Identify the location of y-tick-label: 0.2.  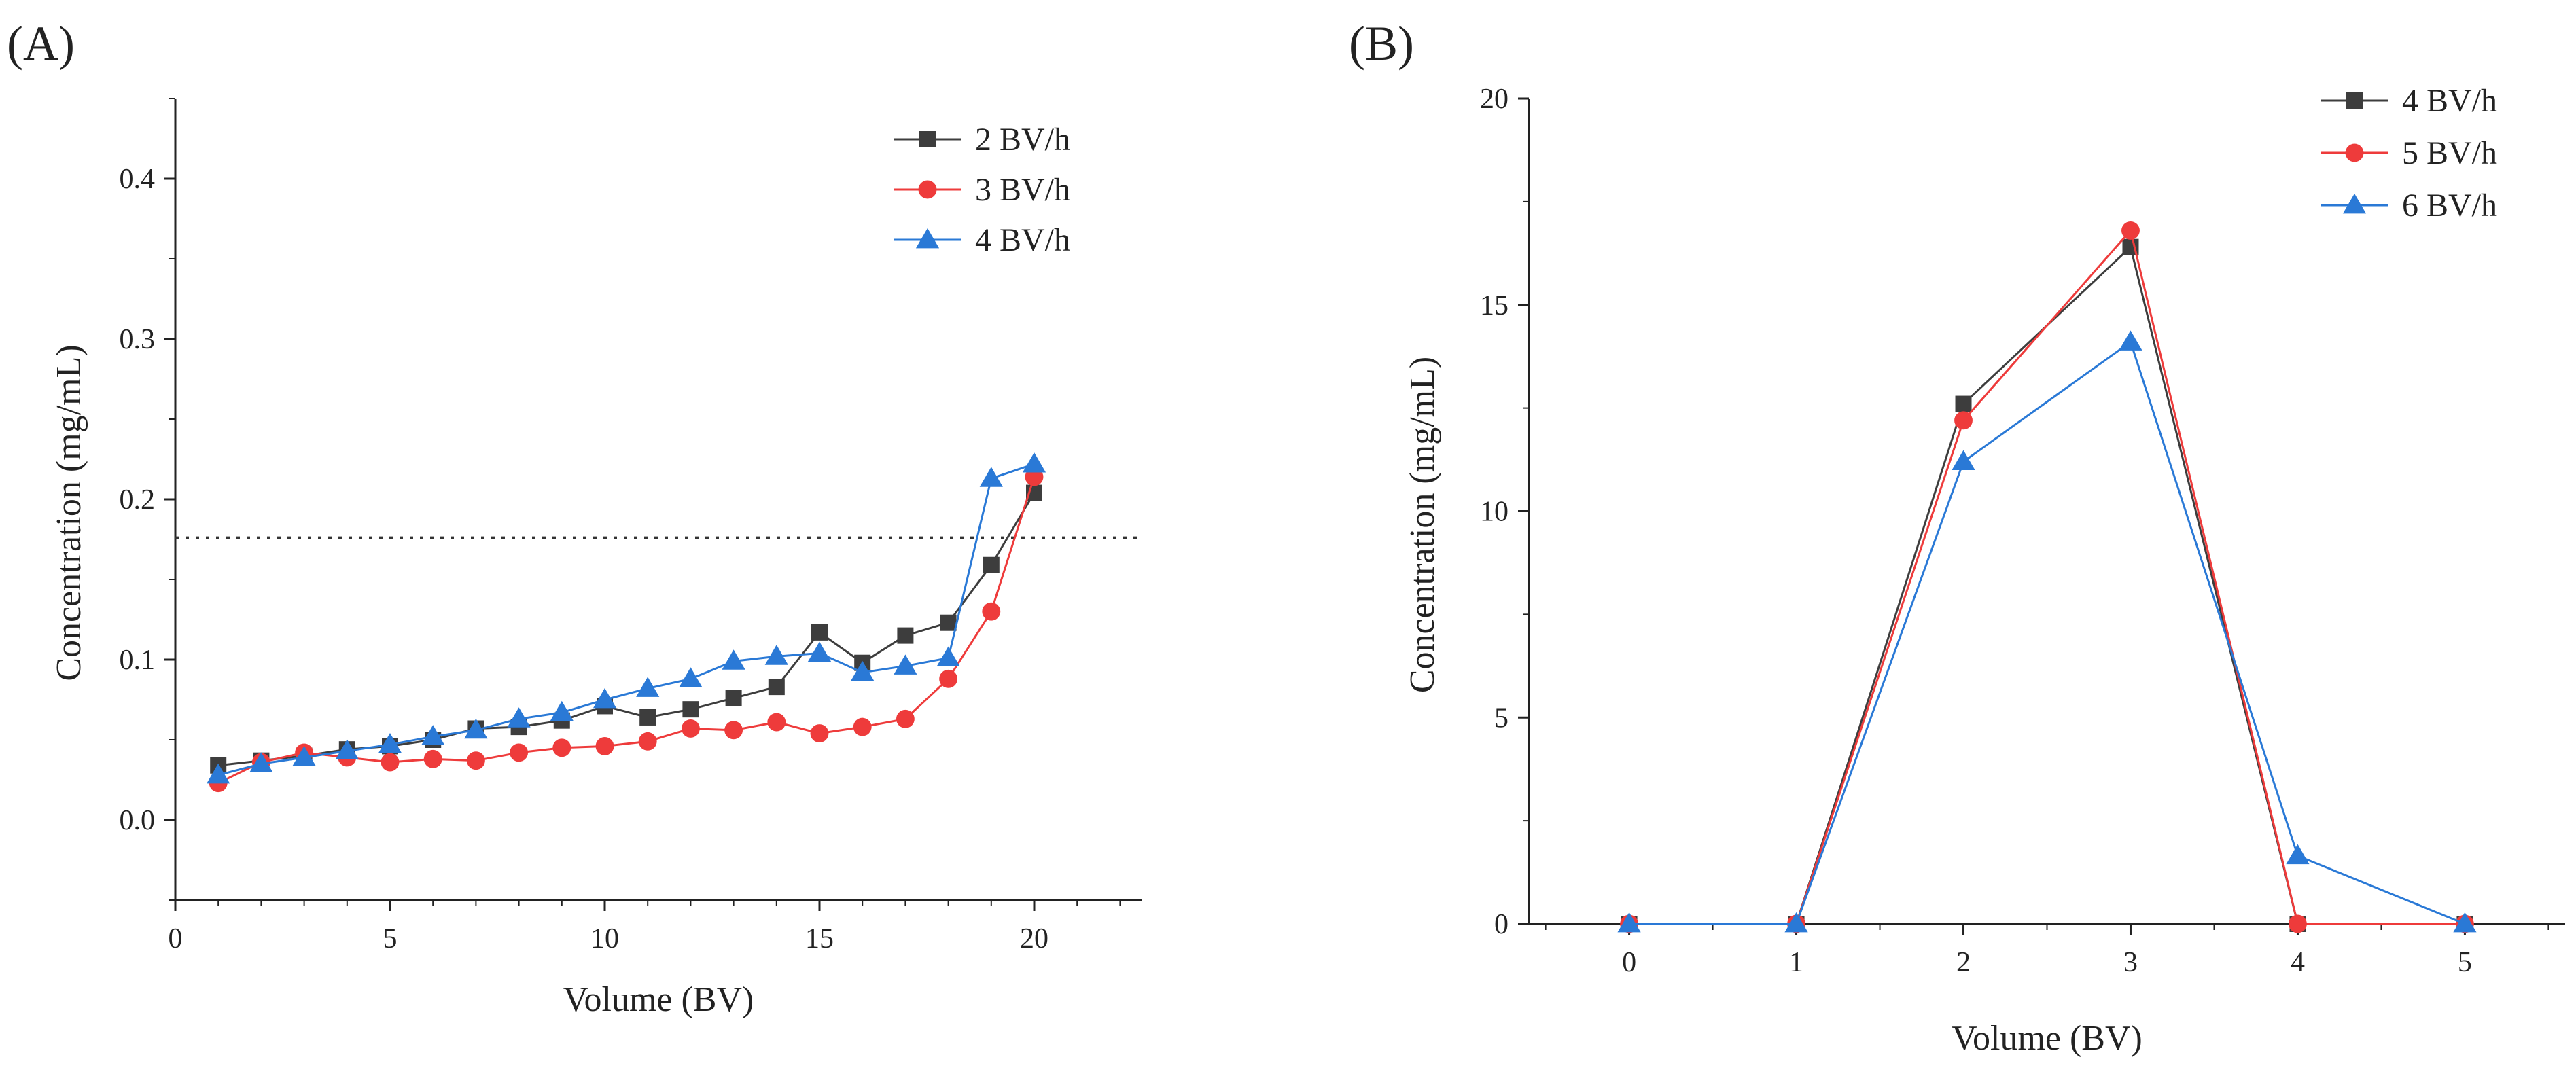
(138, 500).